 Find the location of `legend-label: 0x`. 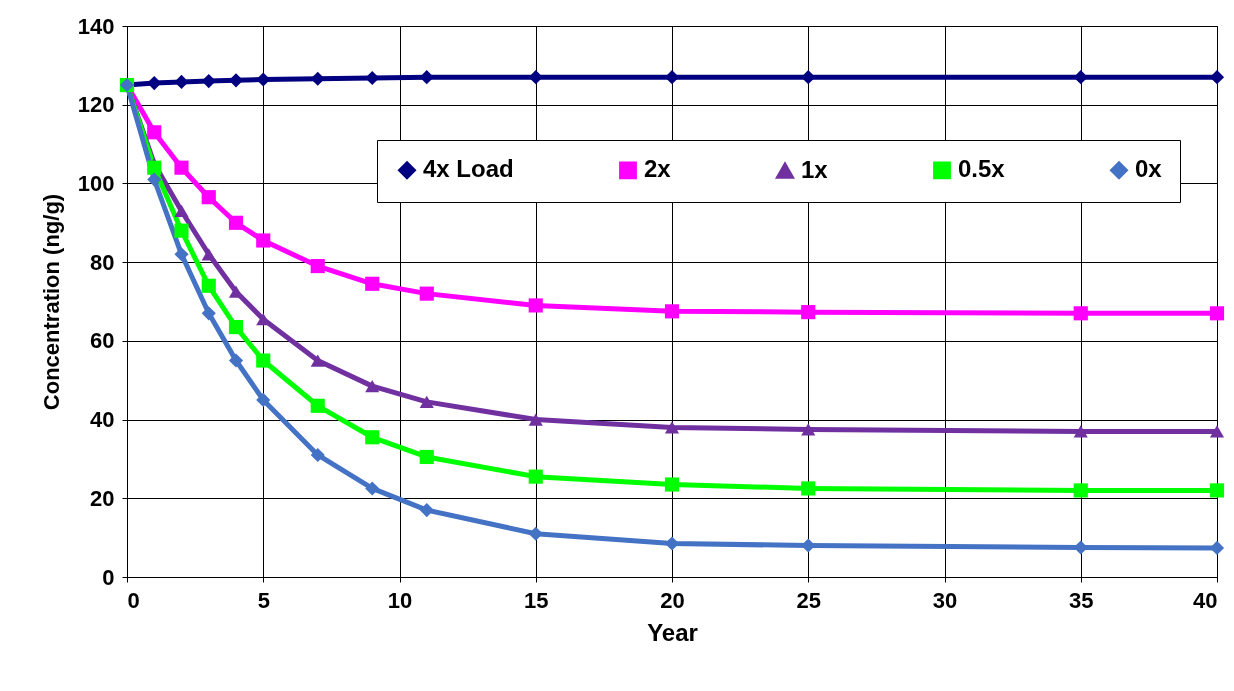

legend-label: 0x is located at coordinates (1149, 169).